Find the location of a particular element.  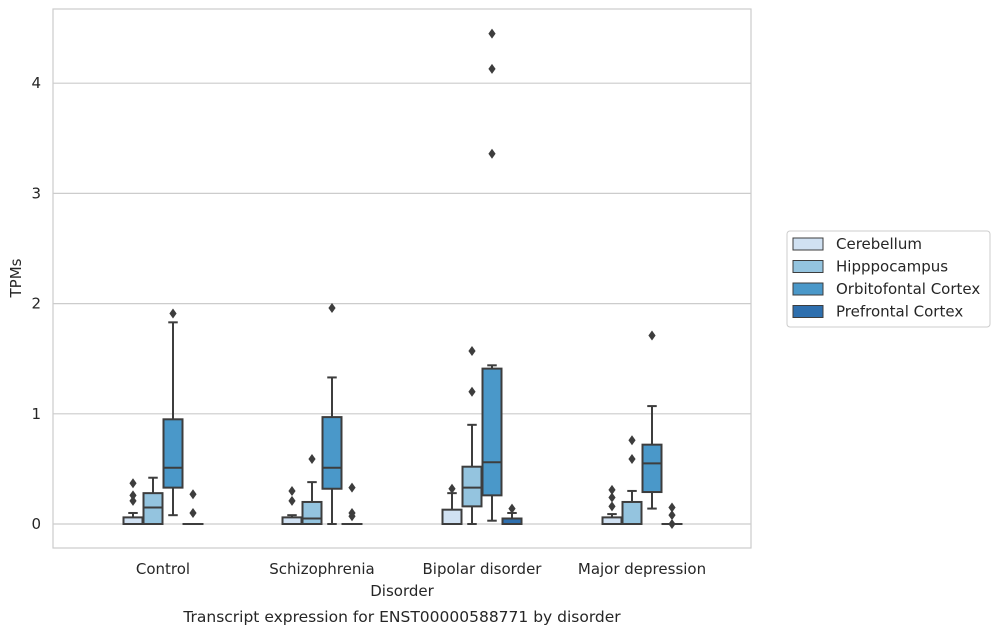

legend-label: Cerebellum is located at coordinates (879, 244).